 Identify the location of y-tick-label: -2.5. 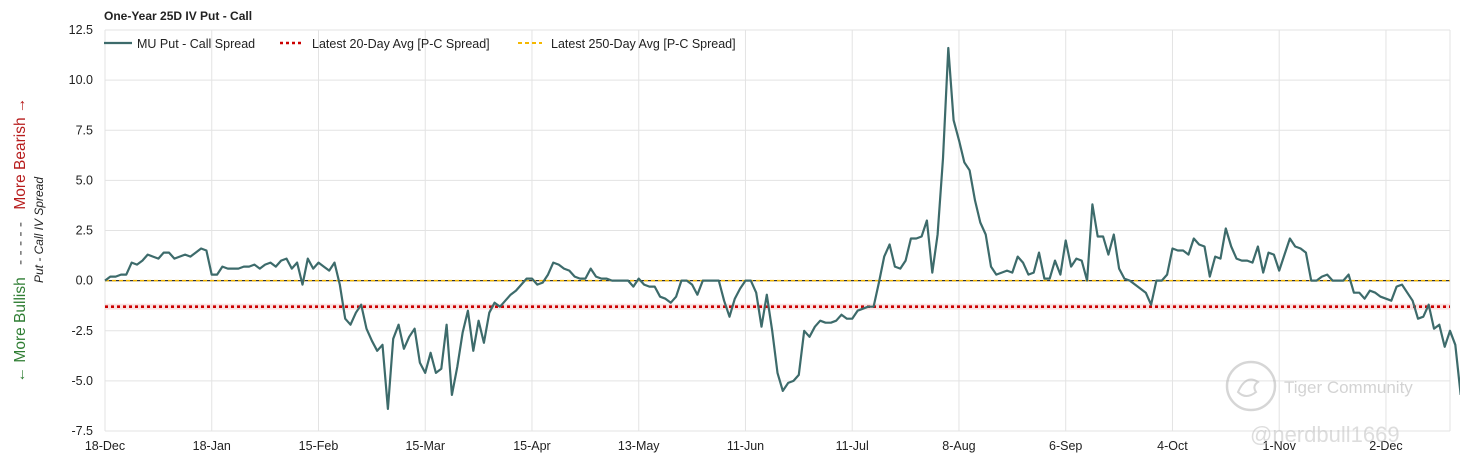
(82, 331).